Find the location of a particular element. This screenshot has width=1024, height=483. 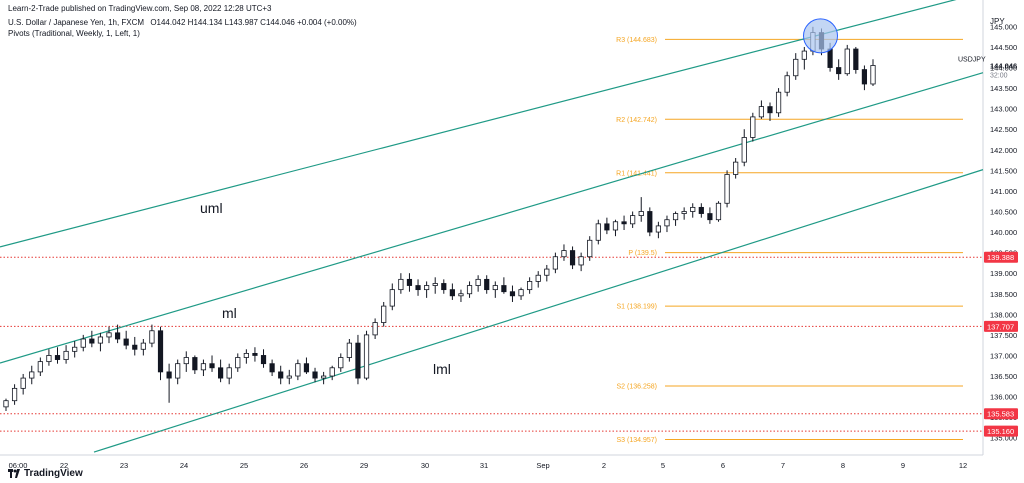

x-tick-label: 25 is located at coordinates (244, 465).